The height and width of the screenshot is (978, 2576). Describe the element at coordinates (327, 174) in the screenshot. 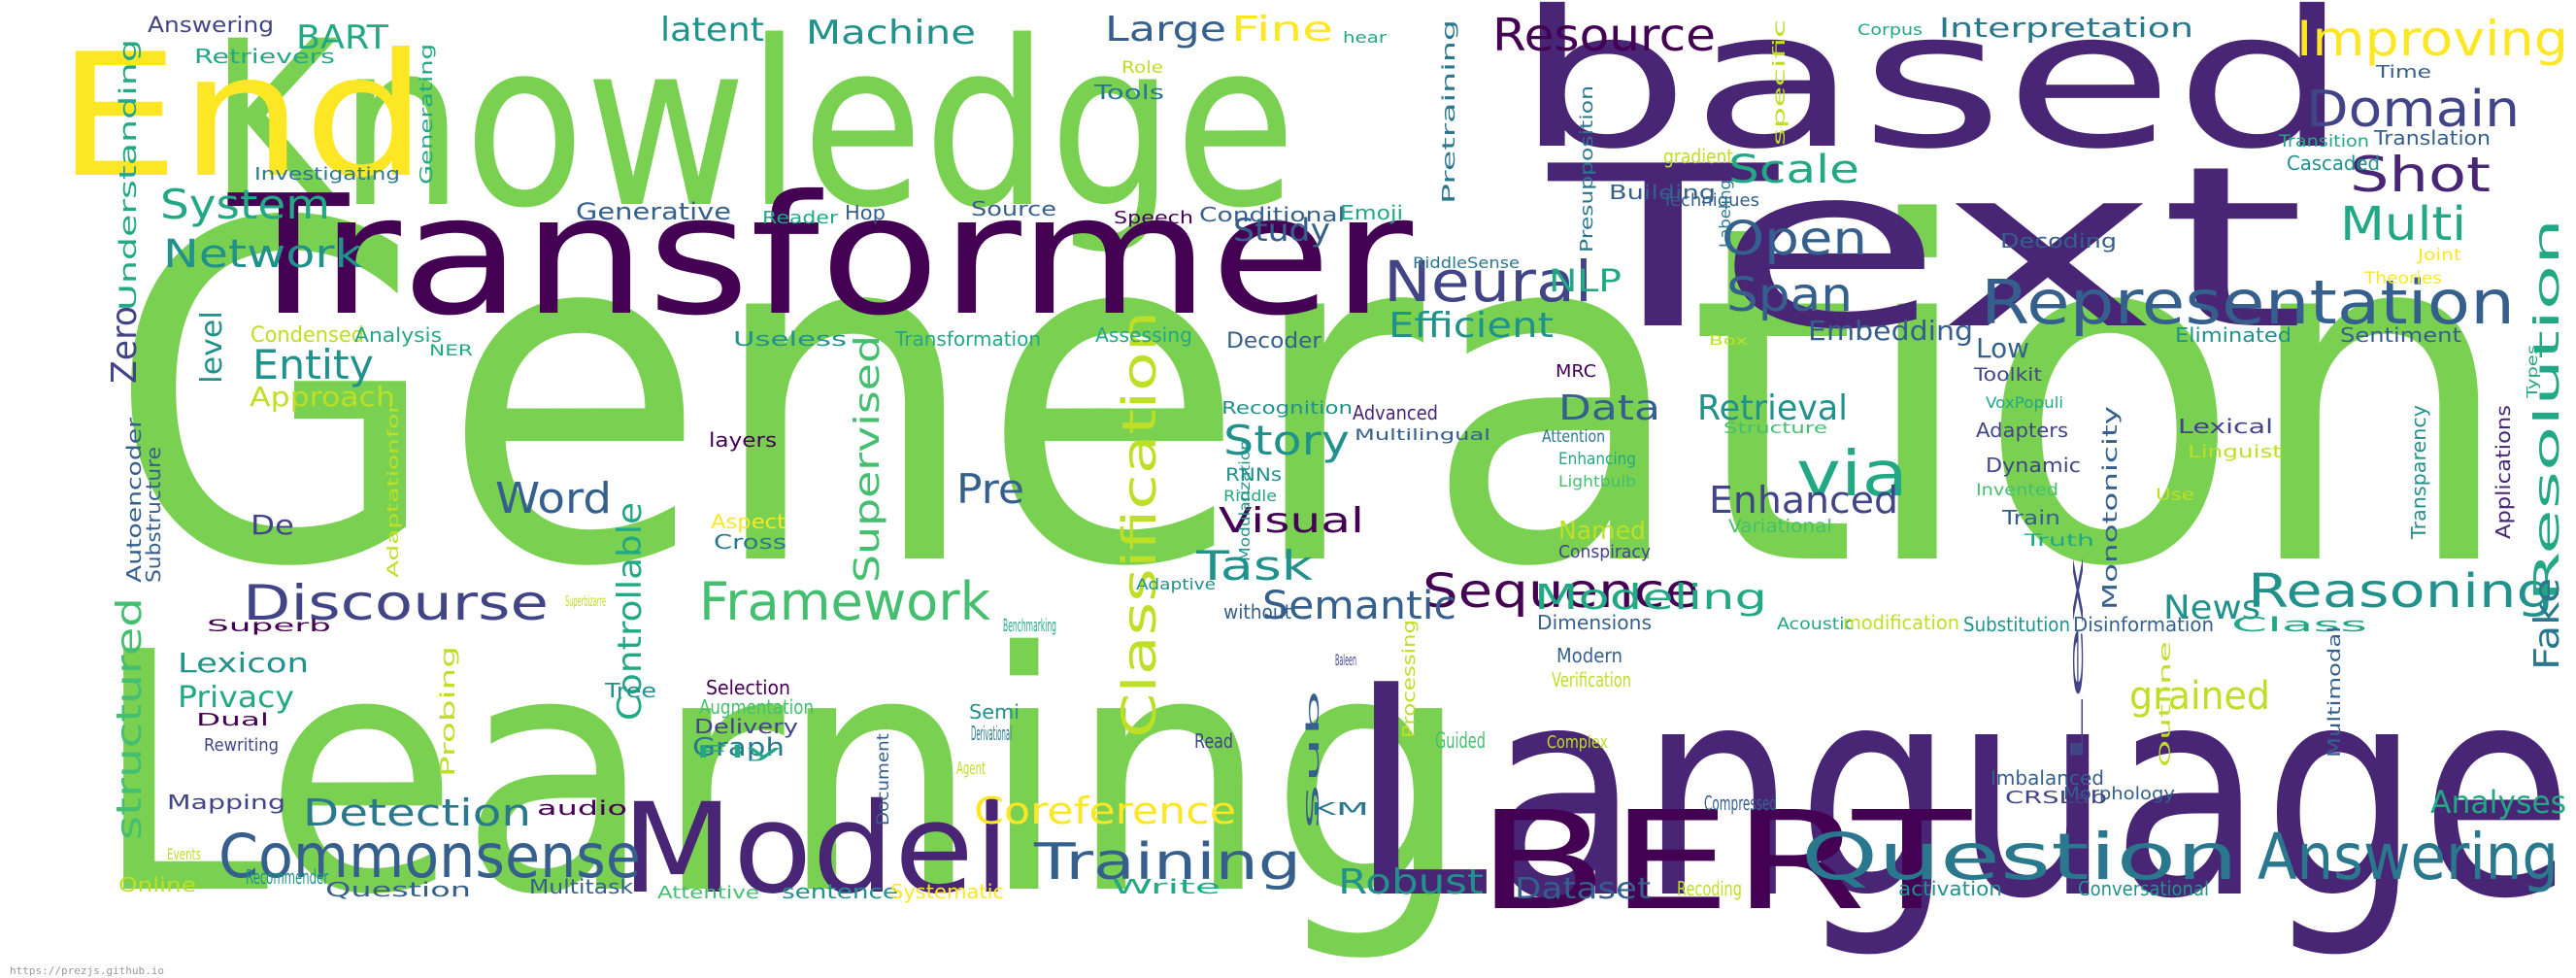

I see `word-investigating: Investigating` at that location.